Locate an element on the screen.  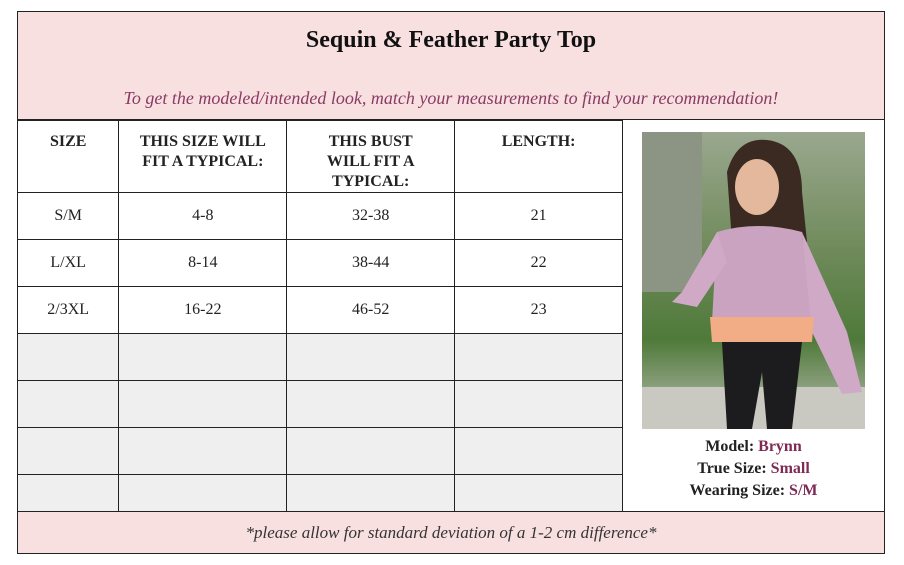
true-size: Small is located at coordinates (790, 468).